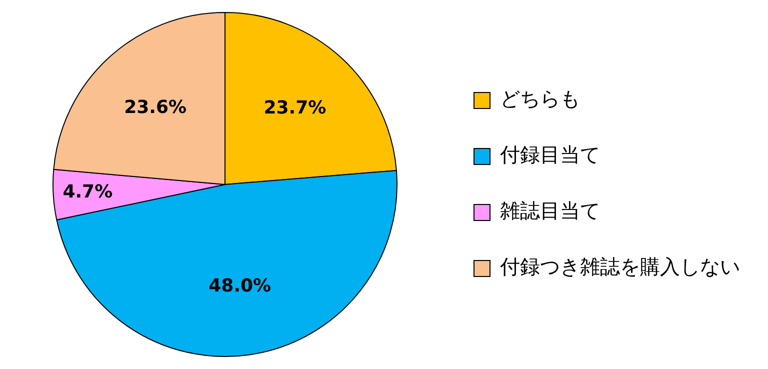 Image resolution: width=768 pixels, height=369 pixels. Describe the element at coordinates (550, 210) in the screenshot. I see `legend-label: 雑誌目当て` at that location.